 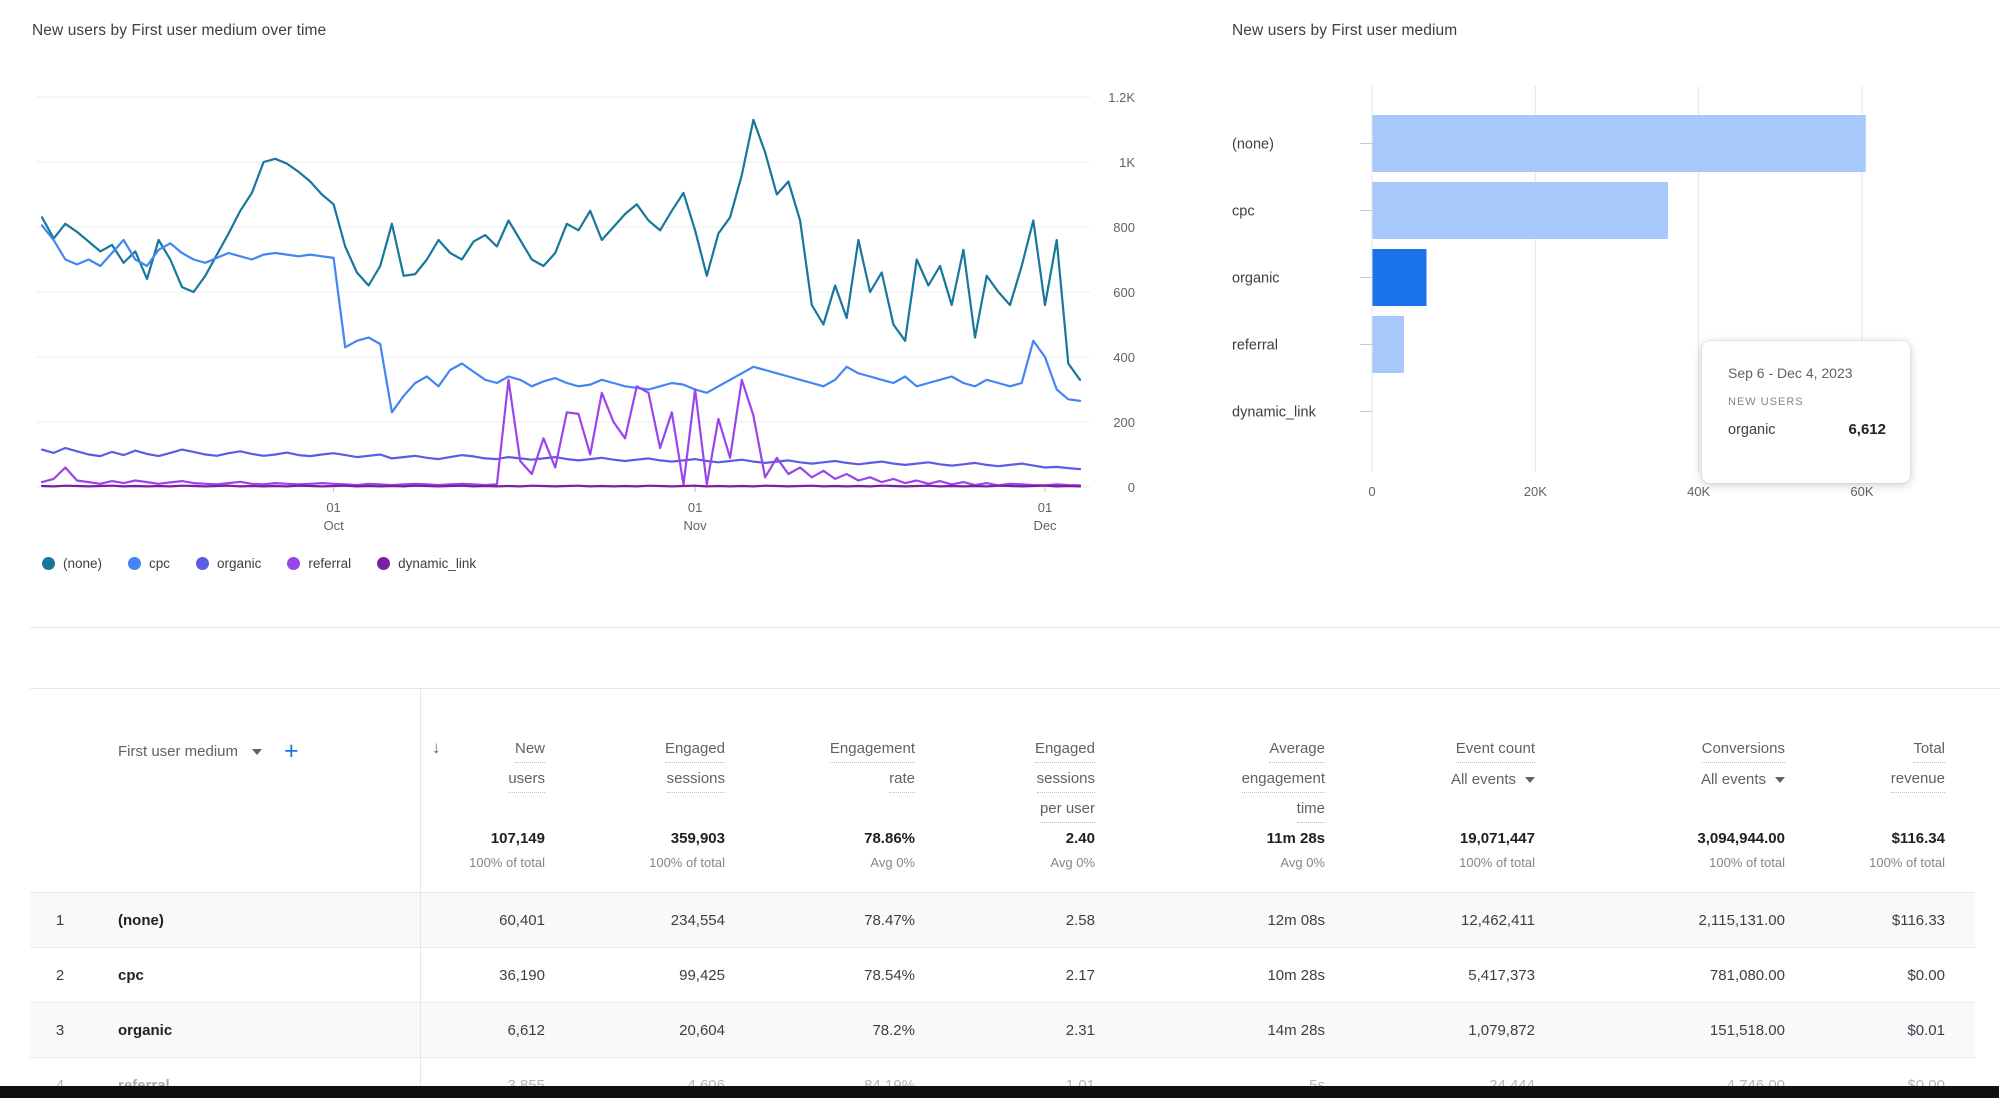 I want to click on column-header-total-revenue: Total revenue, so click(x=1880, y=758).